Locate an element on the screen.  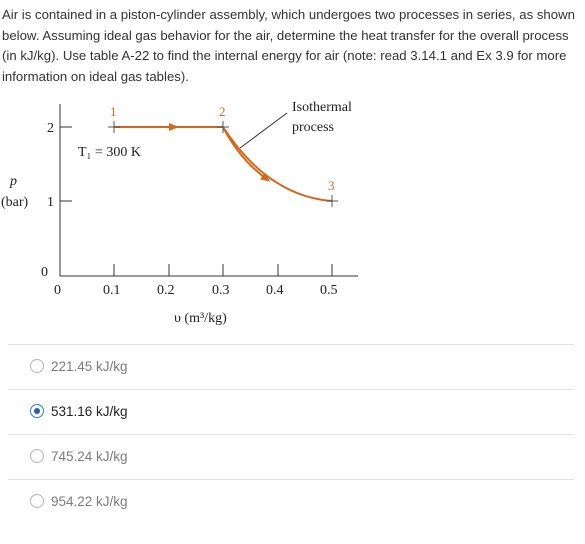
annotation-isothermal: Isothermal is located at coordinates (322, 107).